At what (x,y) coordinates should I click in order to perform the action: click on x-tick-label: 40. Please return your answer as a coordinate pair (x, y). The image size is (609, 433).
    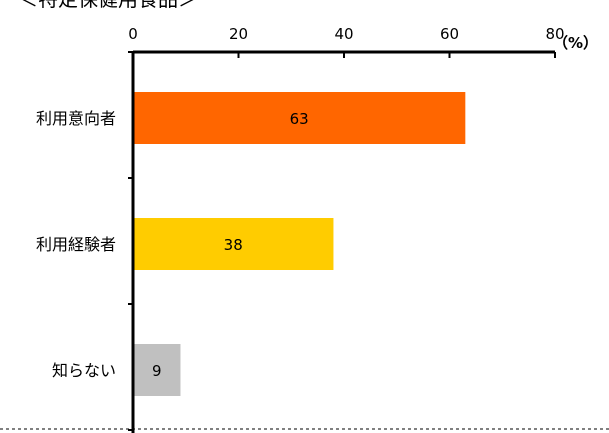
    Looking at the image, I should click on (343, 34).